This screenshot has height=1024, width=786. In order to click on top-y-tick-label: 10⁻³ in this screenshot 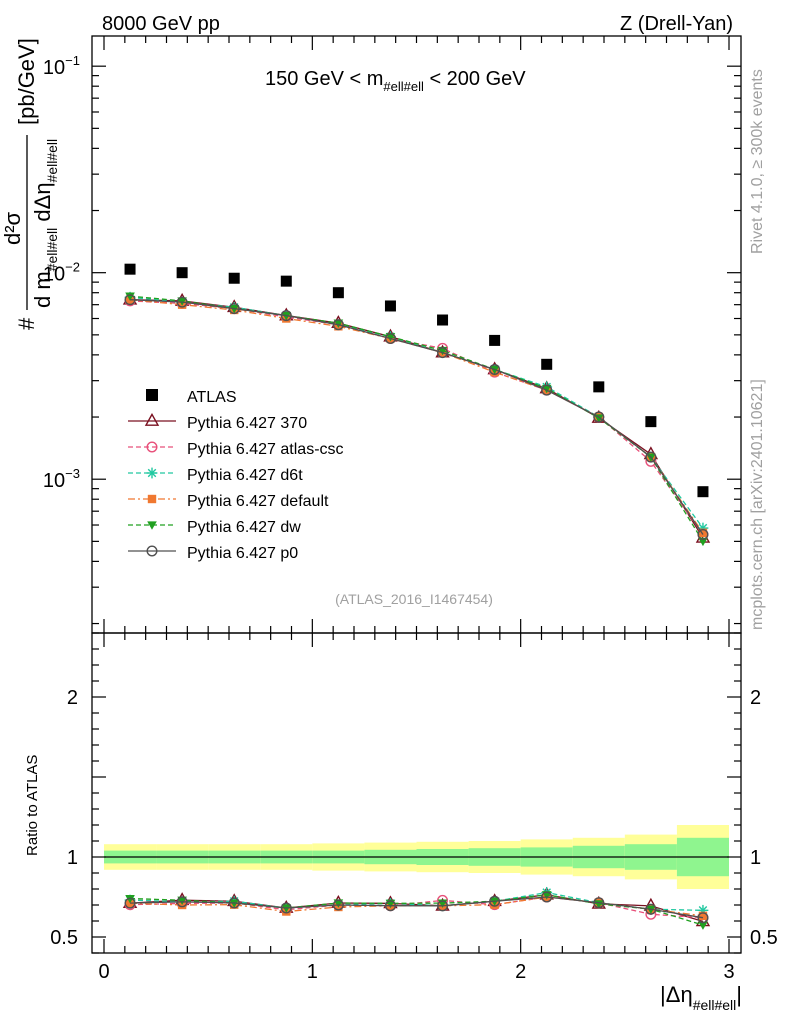, I will do `click(61, 479)`.